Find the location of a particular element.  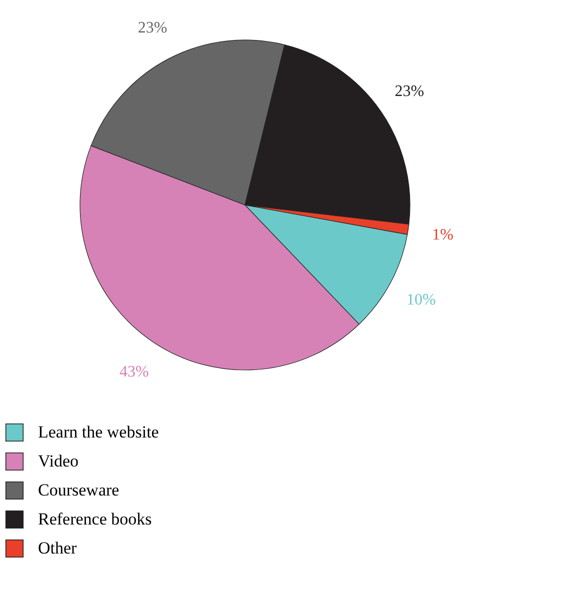

legend-label: Learn the website is located at coordinates (98, 432).